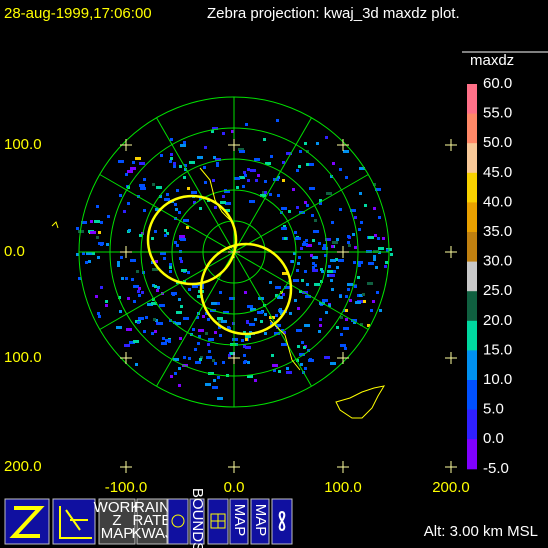 This screenshot has width=548, height=548. I want to click on colorbar-label: 10.0, so click(497, 379).